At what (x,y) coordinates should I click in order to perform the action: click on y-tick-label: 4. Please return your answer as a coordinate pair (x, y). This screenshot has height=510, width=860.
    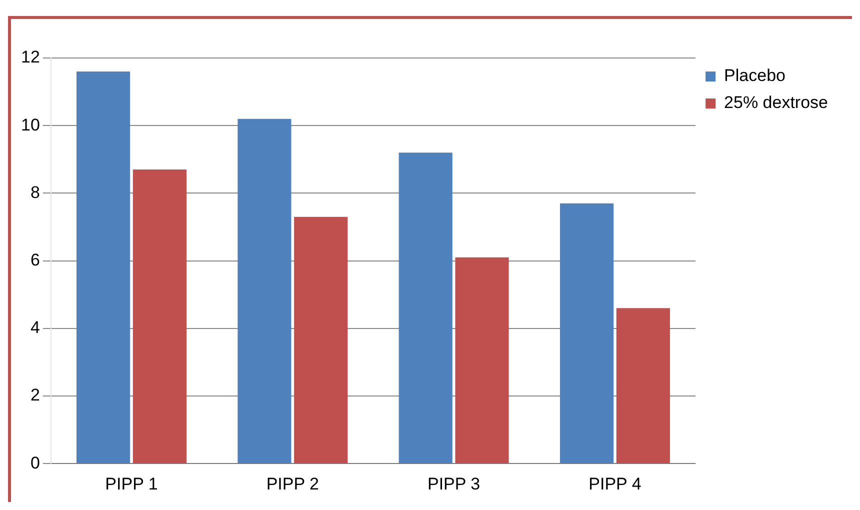
    Looking at the image, I should click on (35, 328).